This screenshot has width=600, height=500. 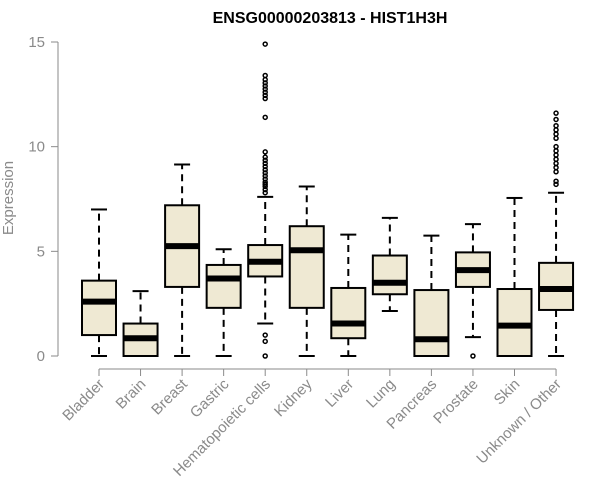 I want to click on x-tick-label: Skin, so click(x=507, y=392).